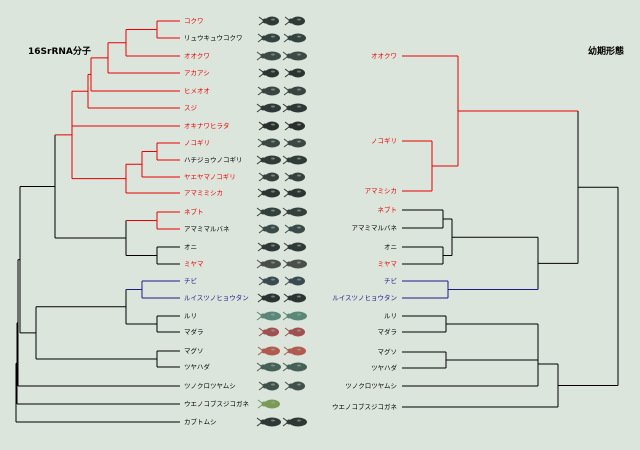 The image size is (640, 450). Describe the element at coordinates (216, 297) in the screenshot. I see `left-label: ルイスツノヒョウタン` at that location.